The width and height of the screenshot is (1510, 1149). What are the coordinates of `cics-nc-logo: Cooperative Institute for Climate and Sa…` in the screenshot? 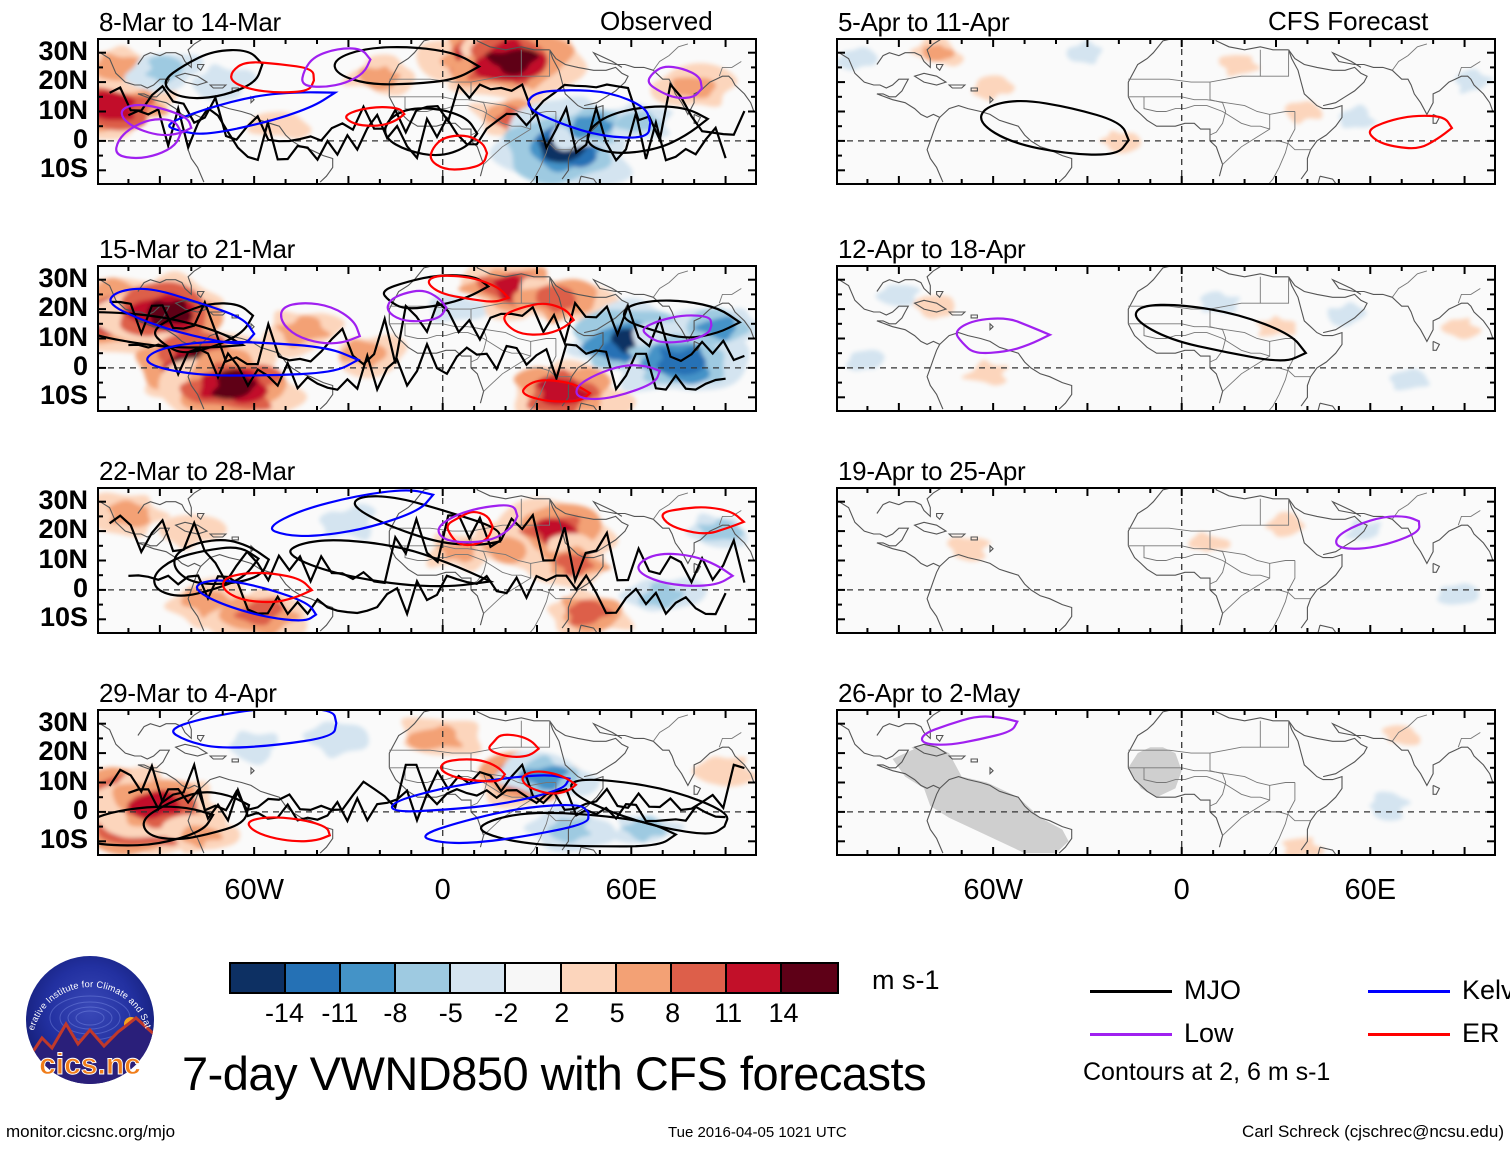 It's located at (91, 1018).